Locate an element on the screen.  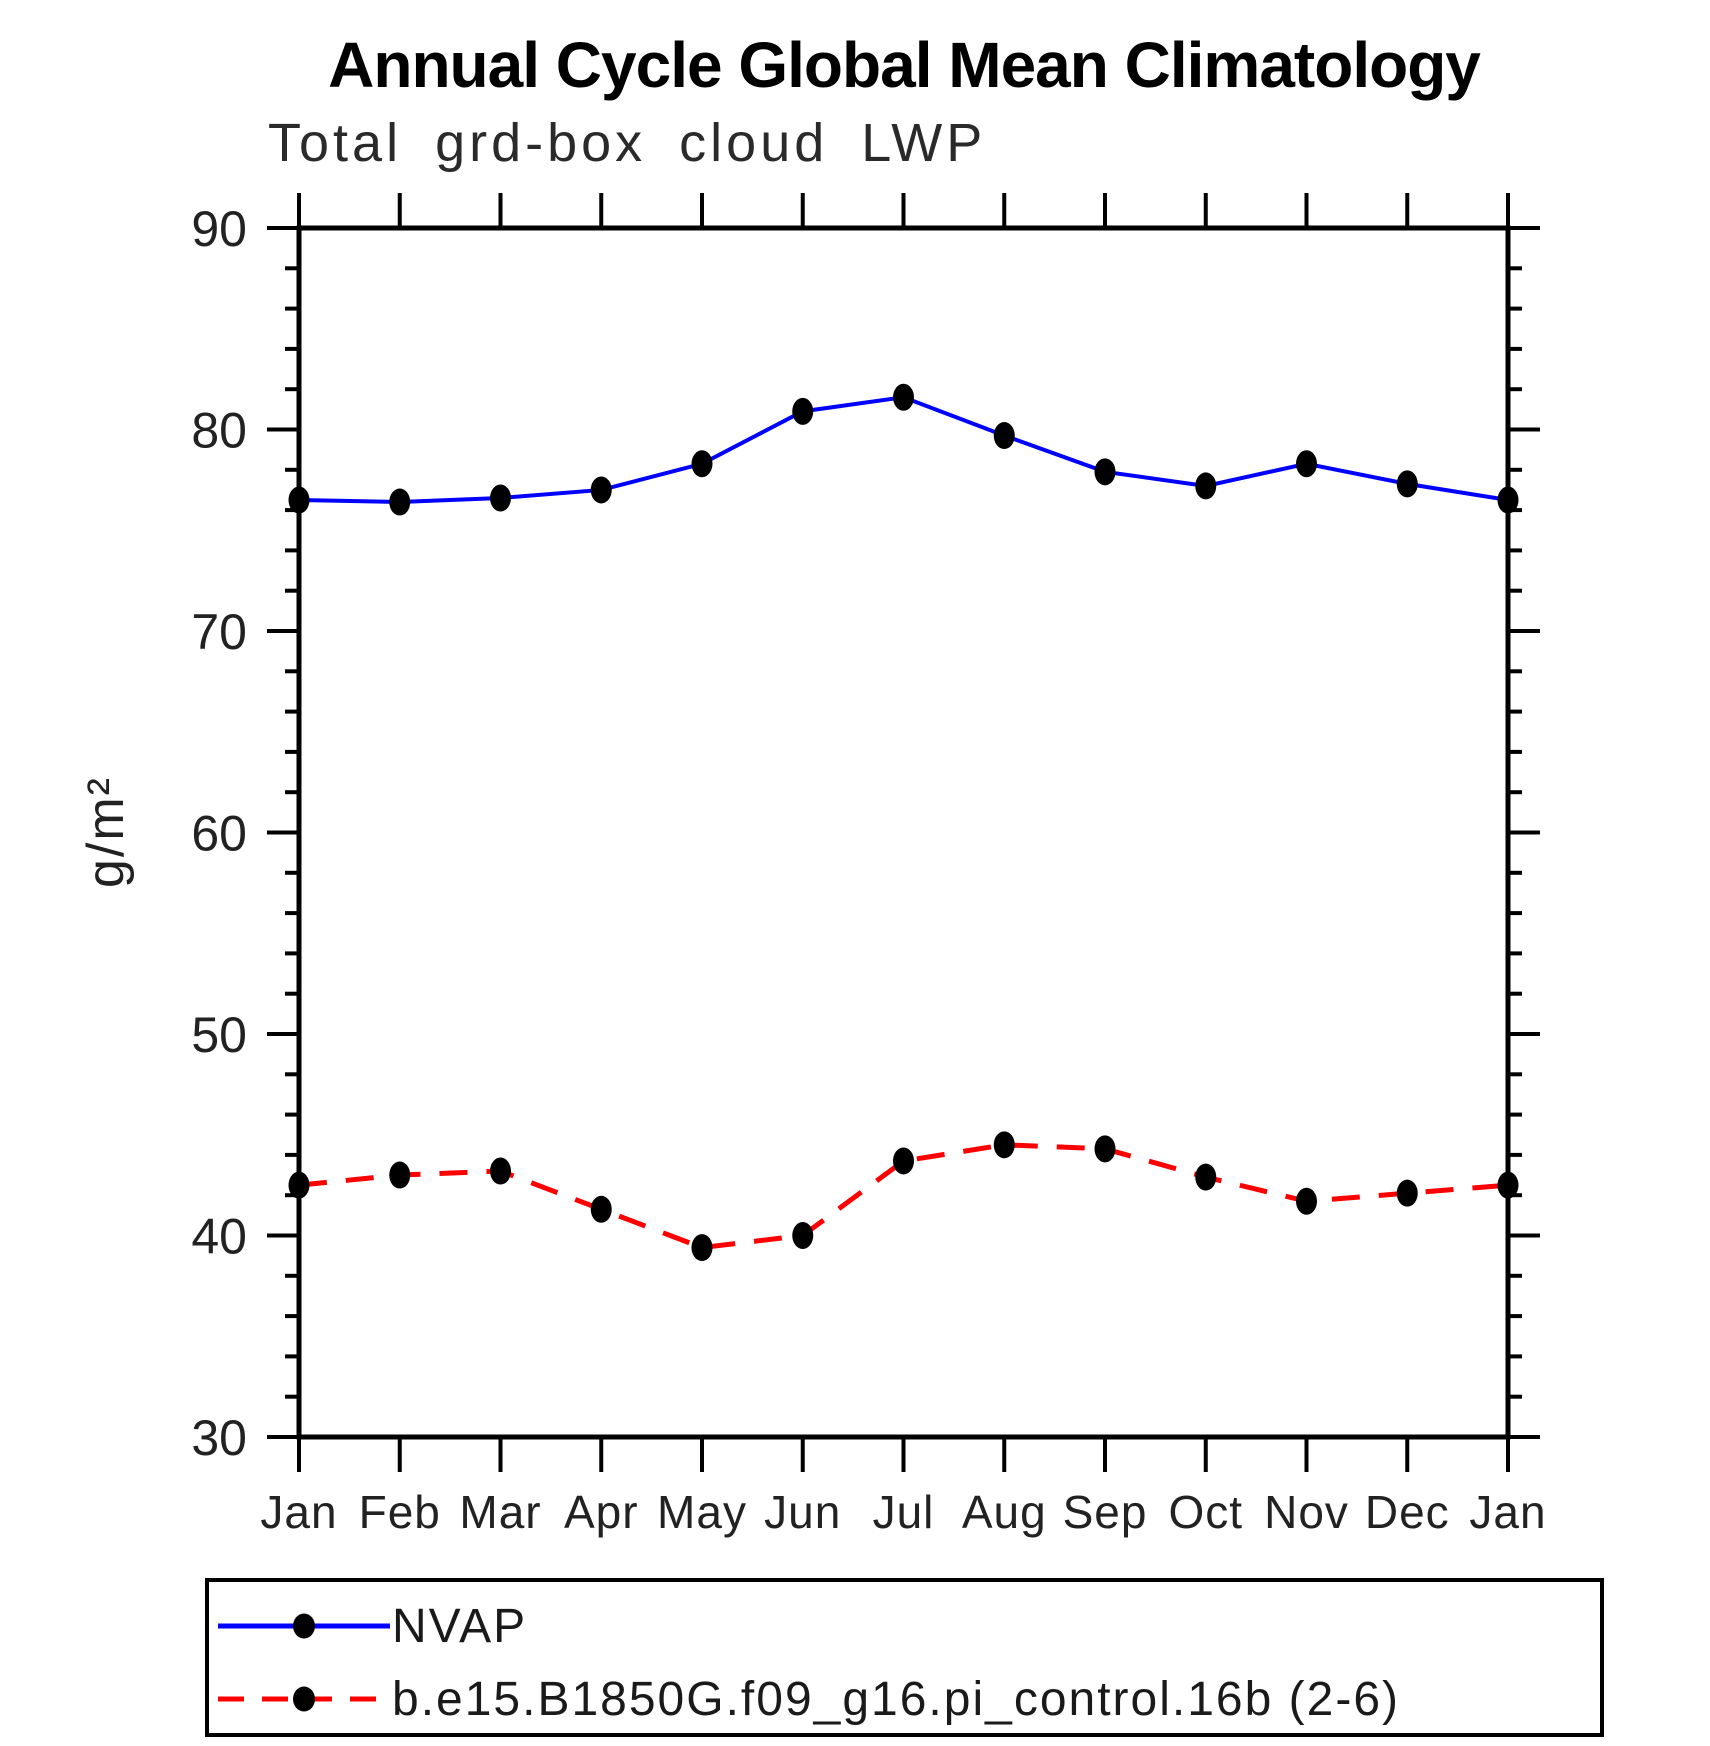
x-tick-label: Jun is located at coordinates (802, 1512).